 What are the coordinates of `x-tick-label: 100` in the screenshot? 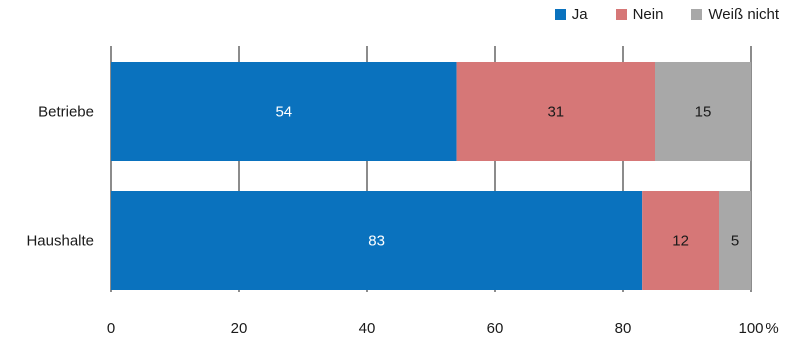 It's located at (750, 328).